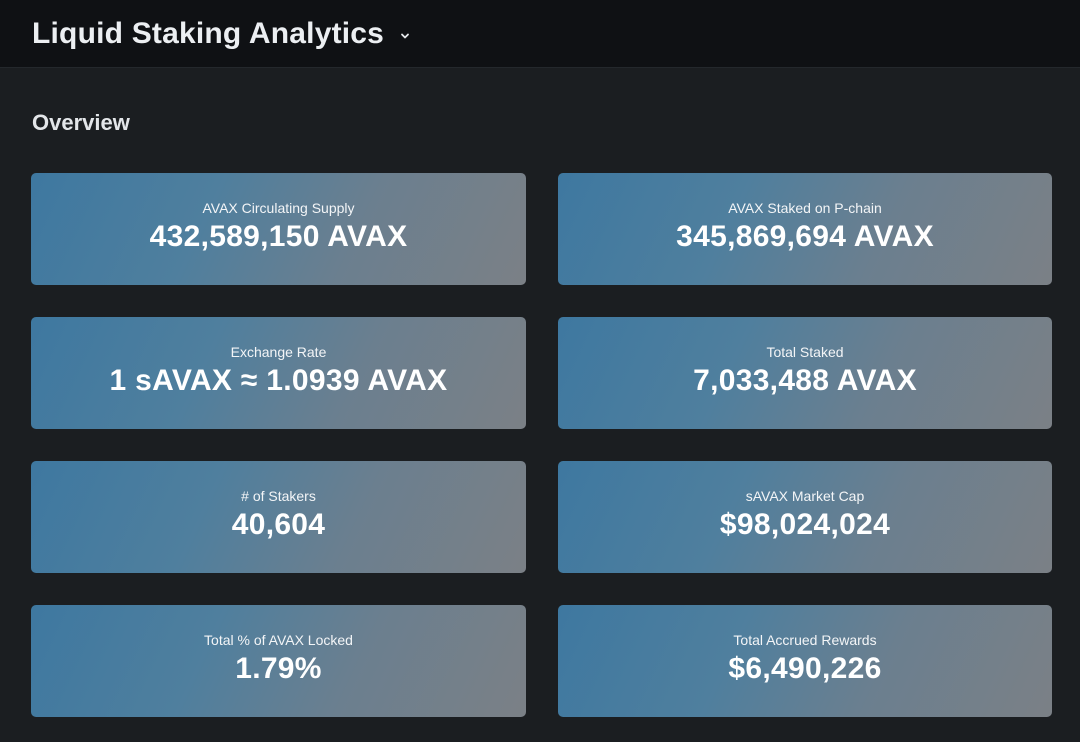 This screenshot has width=1080, height=742. What do you see at coordinates (278, 236) in the screenshot?
I see `stat-card-value: 432,589,150 AVAX` at bounding box center [278, 236].